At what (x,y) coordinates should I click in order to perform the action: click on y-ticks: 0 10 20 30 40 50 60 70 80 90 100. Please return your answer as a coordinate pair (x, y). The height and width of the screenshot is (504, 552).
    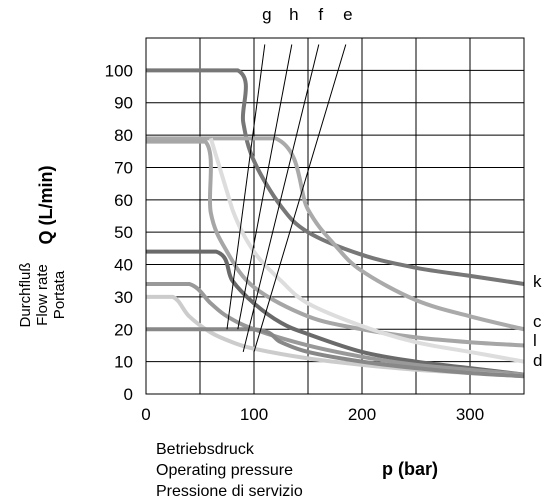
    Looking at the image, I should click on (119, 232).